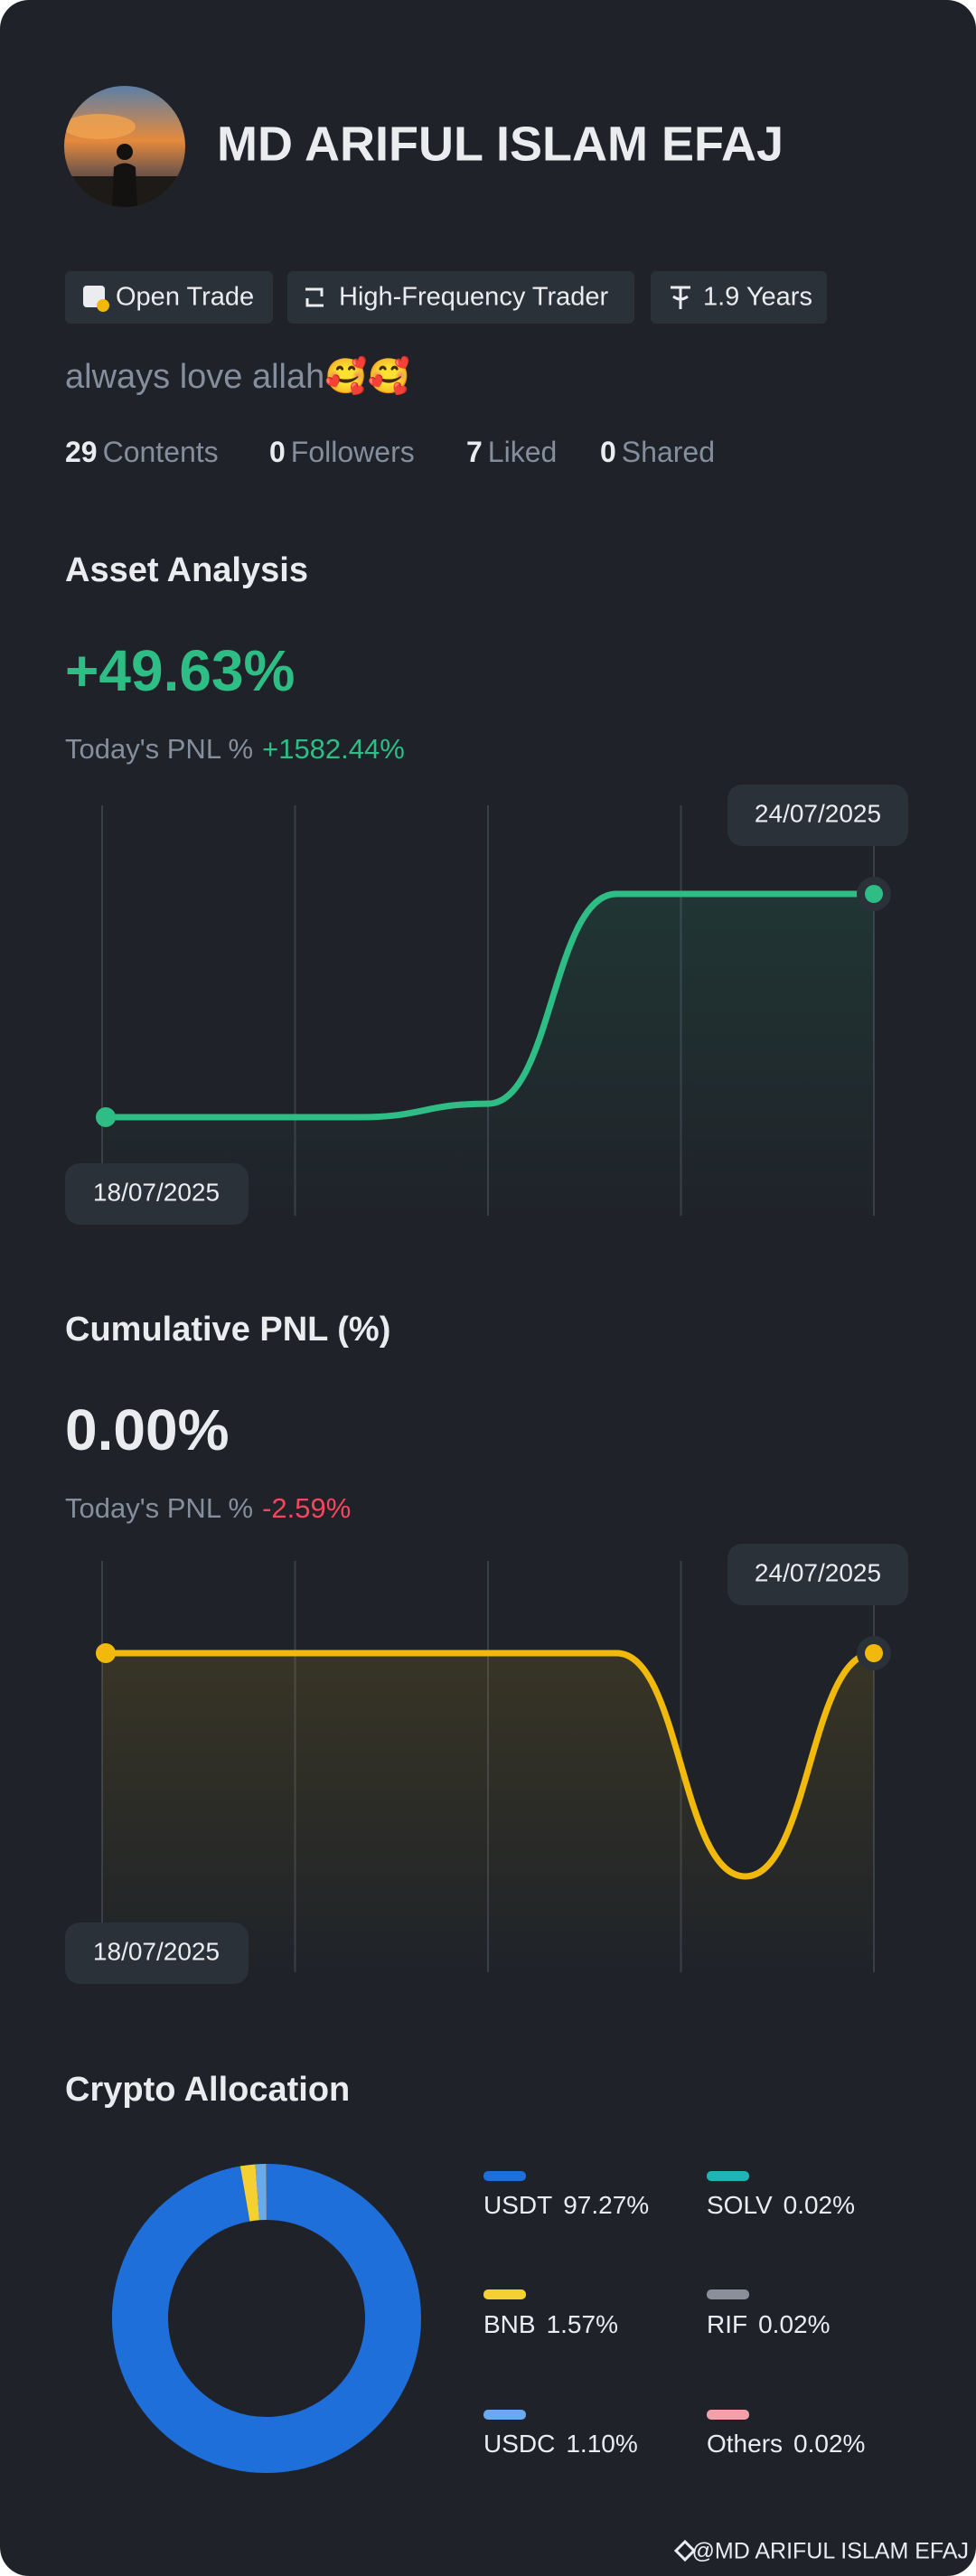 This screenshot has height=2576, width=976. I want to click on legend-entry: USDT 97.27%, so click(566, 2205).